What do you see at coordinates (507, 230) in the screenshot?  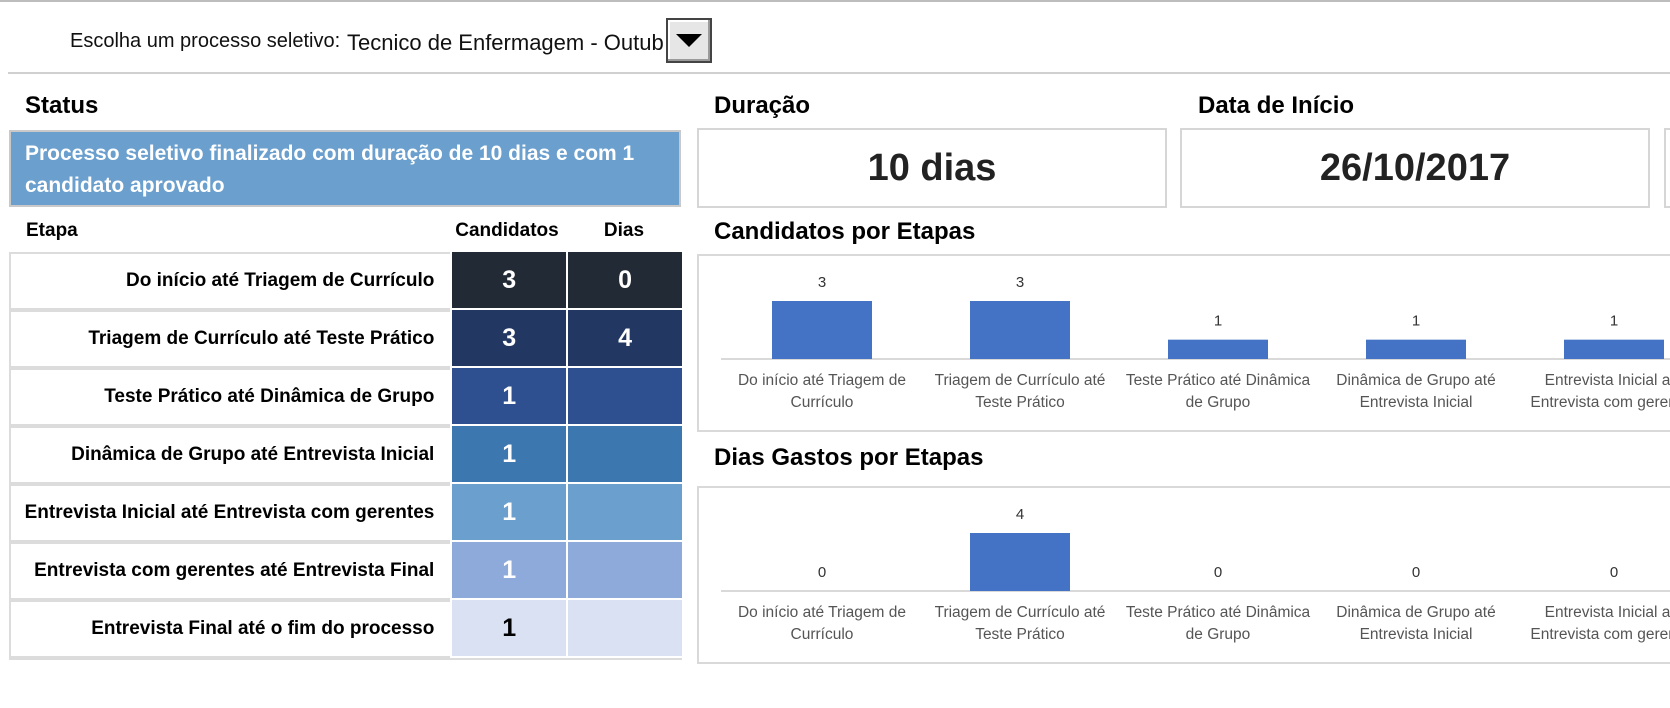 I see `header-candidatos: Candidatos` at bounding box center [507, 230].